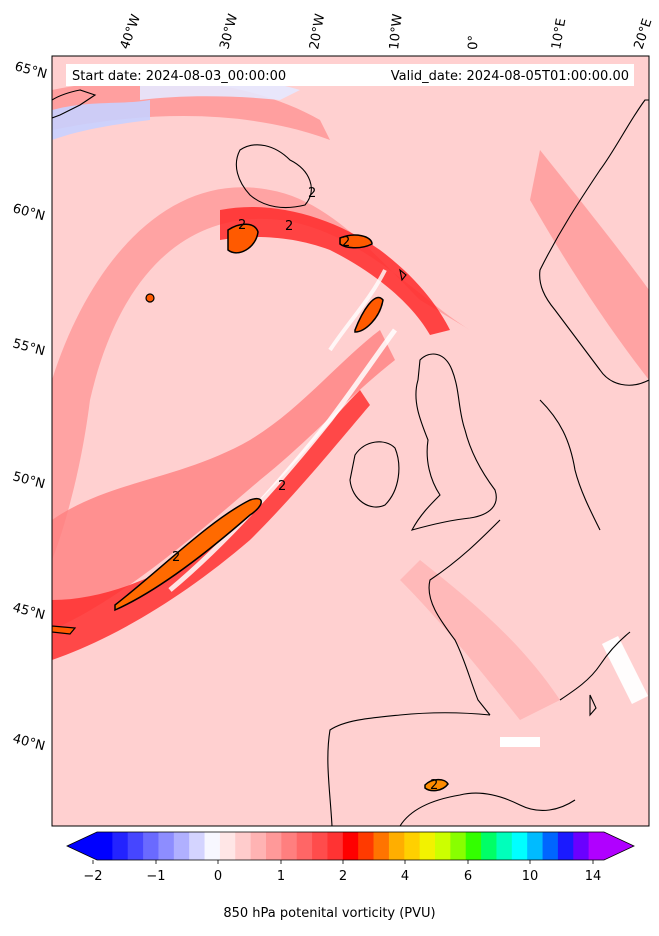  I want to click on pv-2-contour-iceland-west, so click(243, 238).